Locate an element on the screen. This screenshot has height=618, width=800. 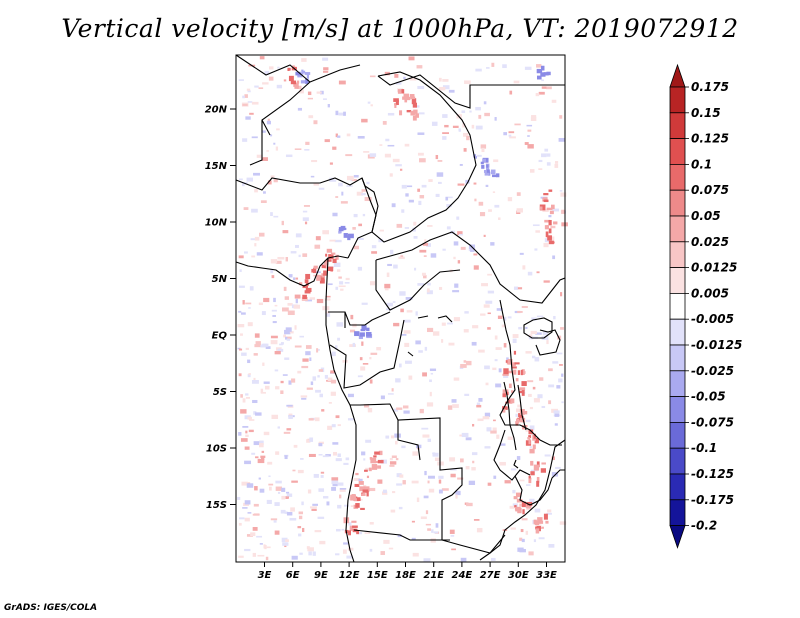
longitude-labels: 3E 6E 9E 12E 15E 18E 21E 24E 27E 30E 33E is located at coordinates (407, 571).